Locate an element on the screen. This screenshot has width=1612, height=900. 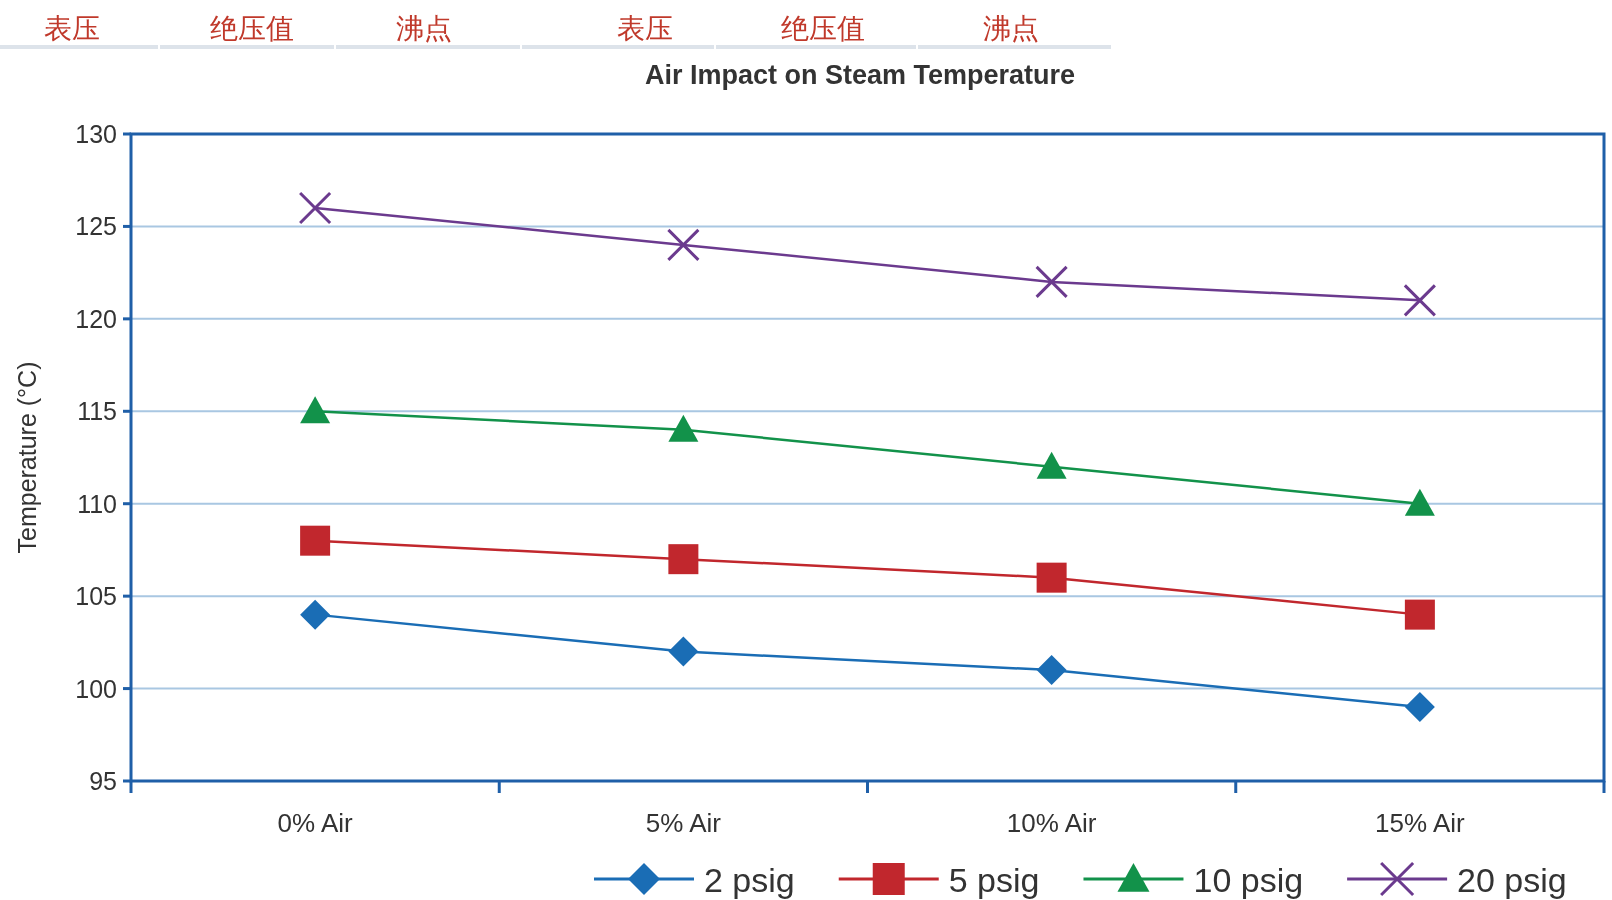
y-axis-title: Temperature (°C) is located at coordinates (27, 457).